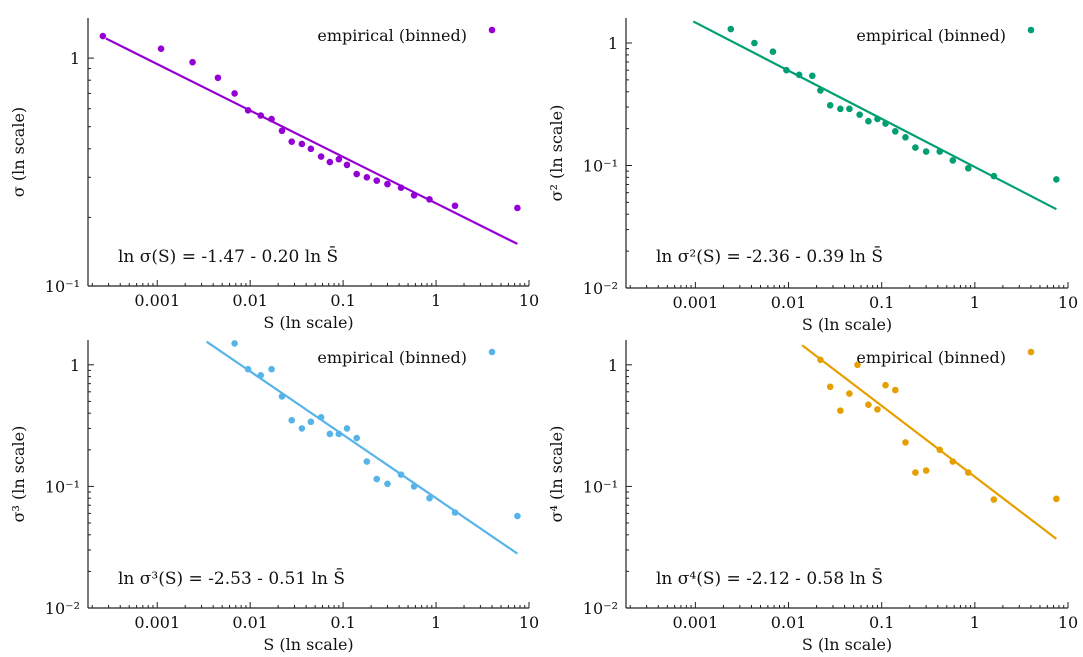  What do you see at coordinates (556, 474) in the screenshot?
I see `y-axis-label: σ⁴ (ln scale)` at bounding box center [556, 474].